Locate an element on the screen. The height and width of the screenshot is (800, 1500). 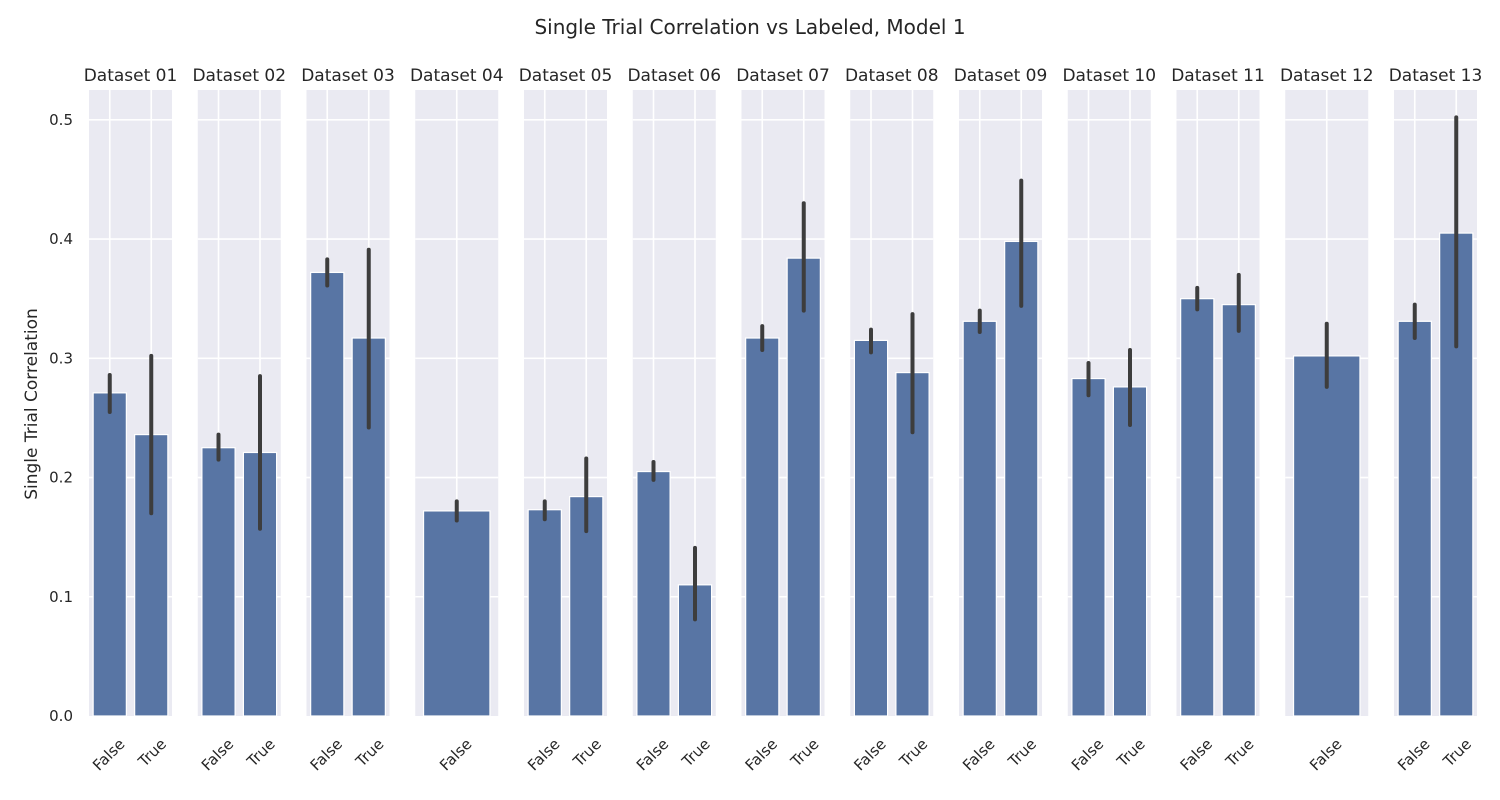
panel-12: Dataset 12 False is located at coordinates (1327, 420).